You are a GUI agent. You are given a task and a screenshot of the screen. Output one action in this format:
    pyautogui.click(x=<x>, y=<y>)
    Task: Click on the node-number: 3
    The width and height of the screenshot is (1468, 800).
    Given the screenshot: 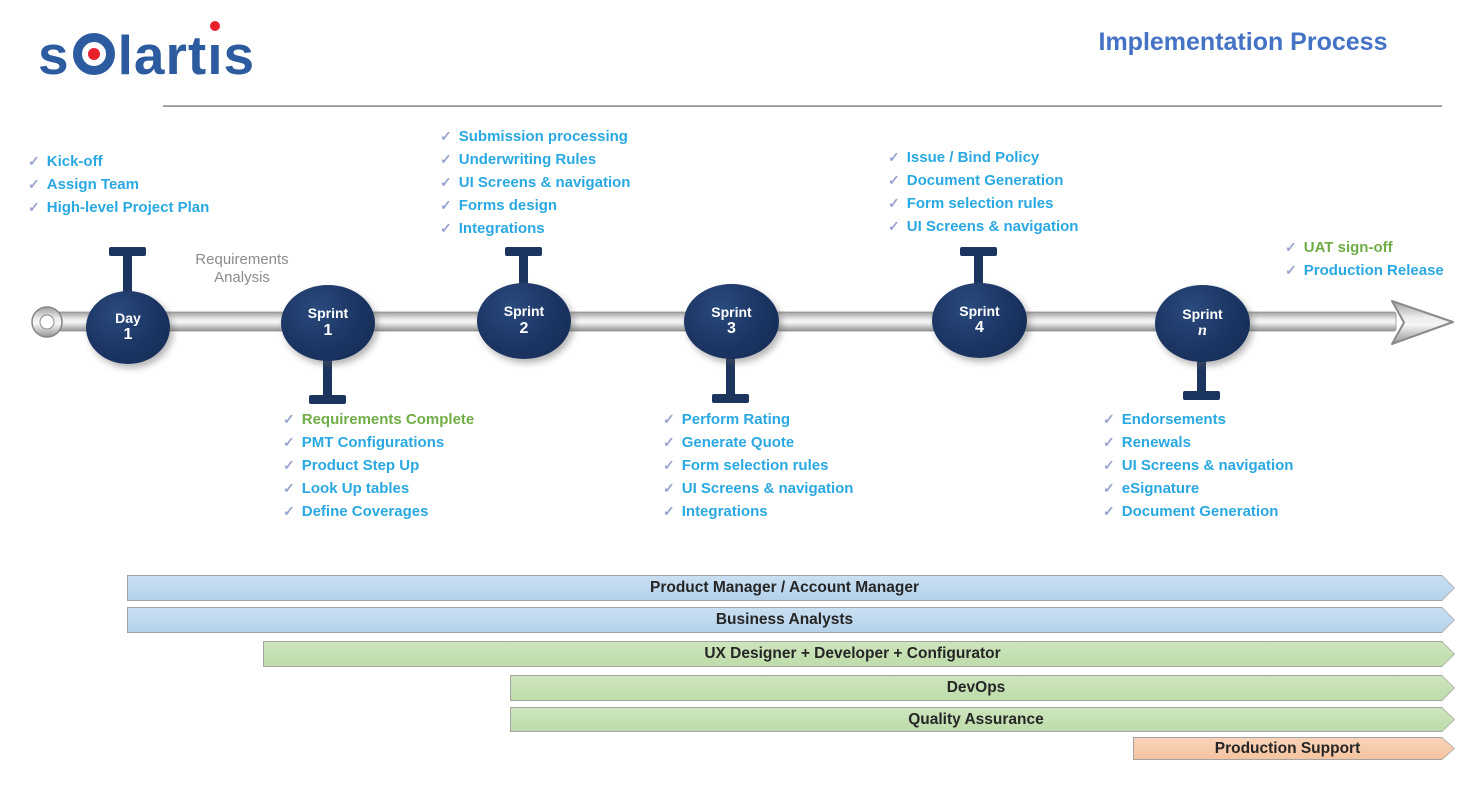 What is the action you would take?
    pyautogui.click(x=731, y=329)
    